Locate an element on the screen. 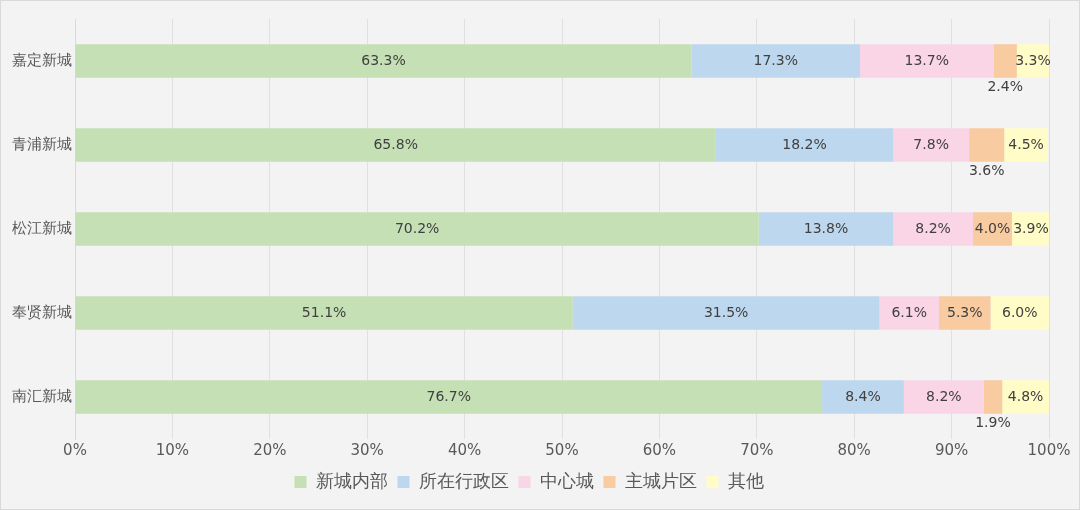  data-label: 63.3% is located at coordinates (383, 59).